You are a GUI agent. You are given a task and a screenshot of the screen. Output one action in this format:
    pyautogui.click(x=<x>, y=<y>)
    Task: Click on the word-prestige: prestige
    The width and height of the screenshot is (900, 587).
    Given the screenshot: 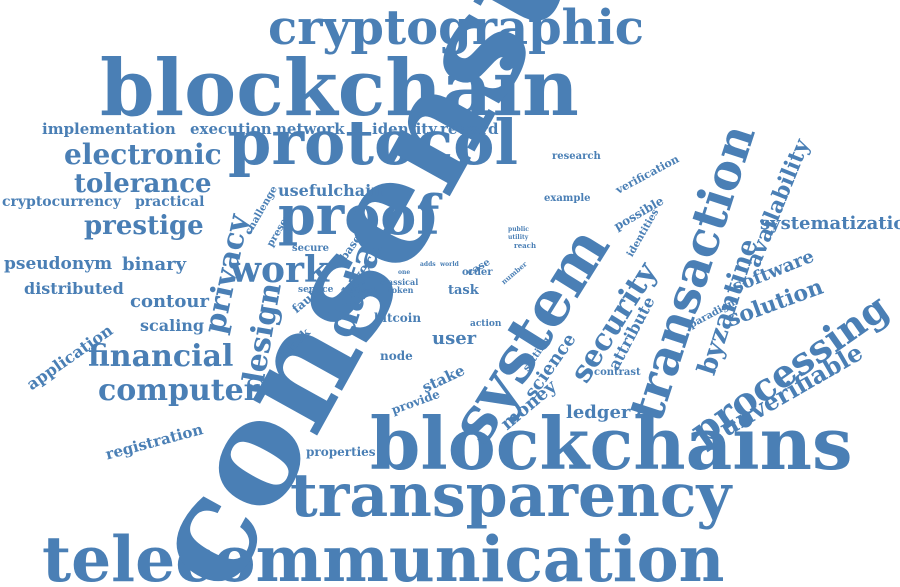 What is the action you would take?
    pyautogui.click(x=144, y=226)
    